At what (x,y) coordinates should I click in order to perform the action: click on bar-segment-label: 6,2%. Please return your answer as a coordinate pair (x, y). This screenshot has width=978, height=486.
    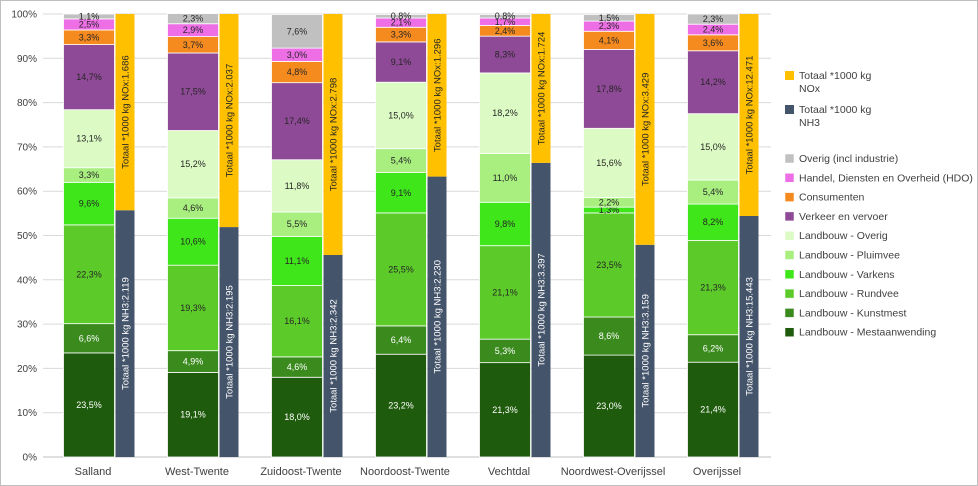
    Looking at the image, I should click on (713, 348).